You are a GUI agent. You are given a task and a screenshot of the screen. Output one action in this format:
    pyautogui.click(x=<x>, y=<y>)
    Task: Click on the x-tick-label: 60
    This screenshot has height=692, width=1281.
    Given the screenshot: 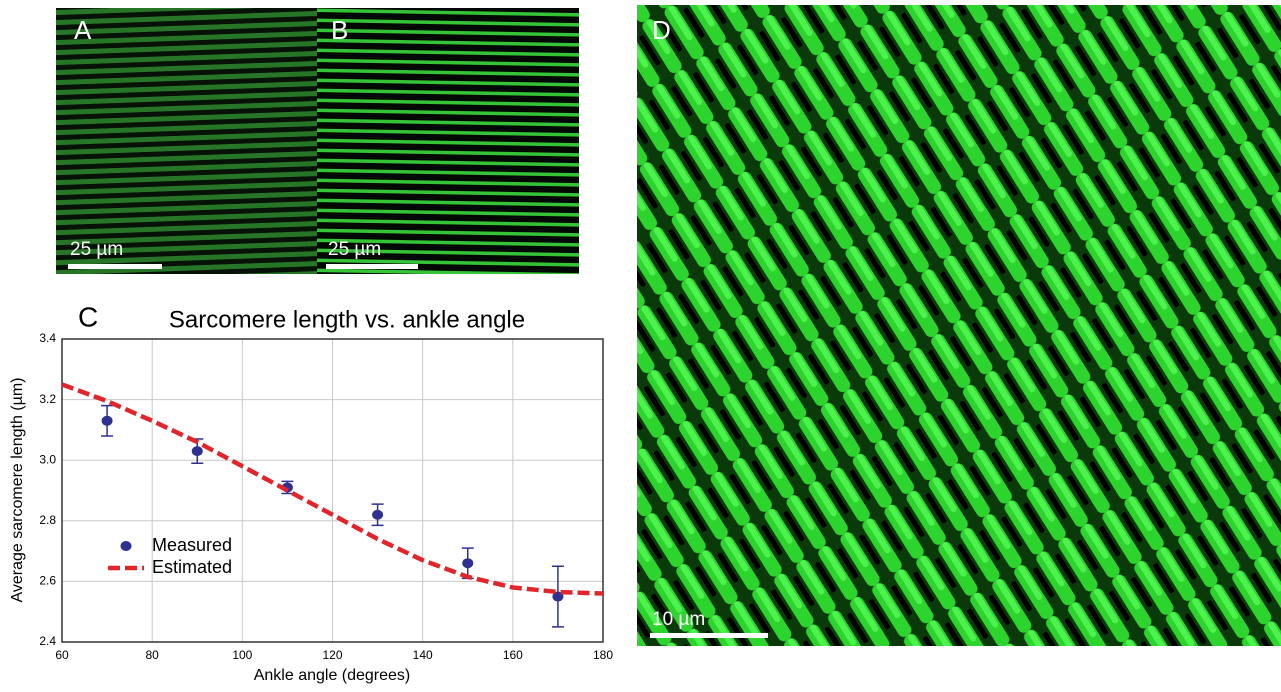 What is the action you would take?
    pyautogui.click(x=62, y=655)
    